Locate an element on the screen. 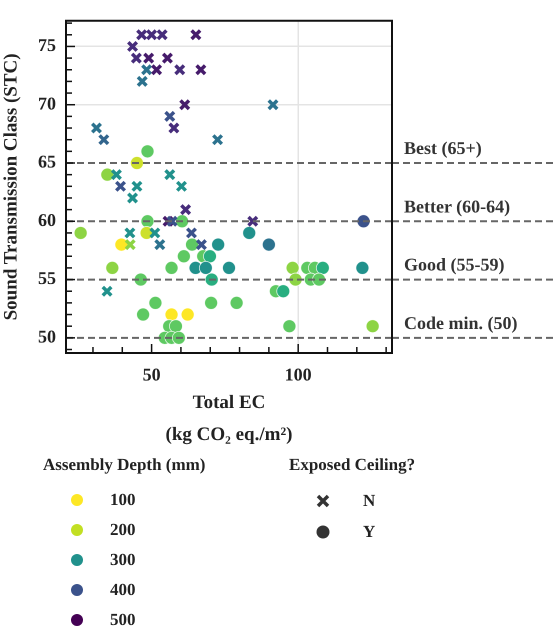 The height and width of the screenshot is (632, 555). text: 400 is located at coordinates (123, 590).